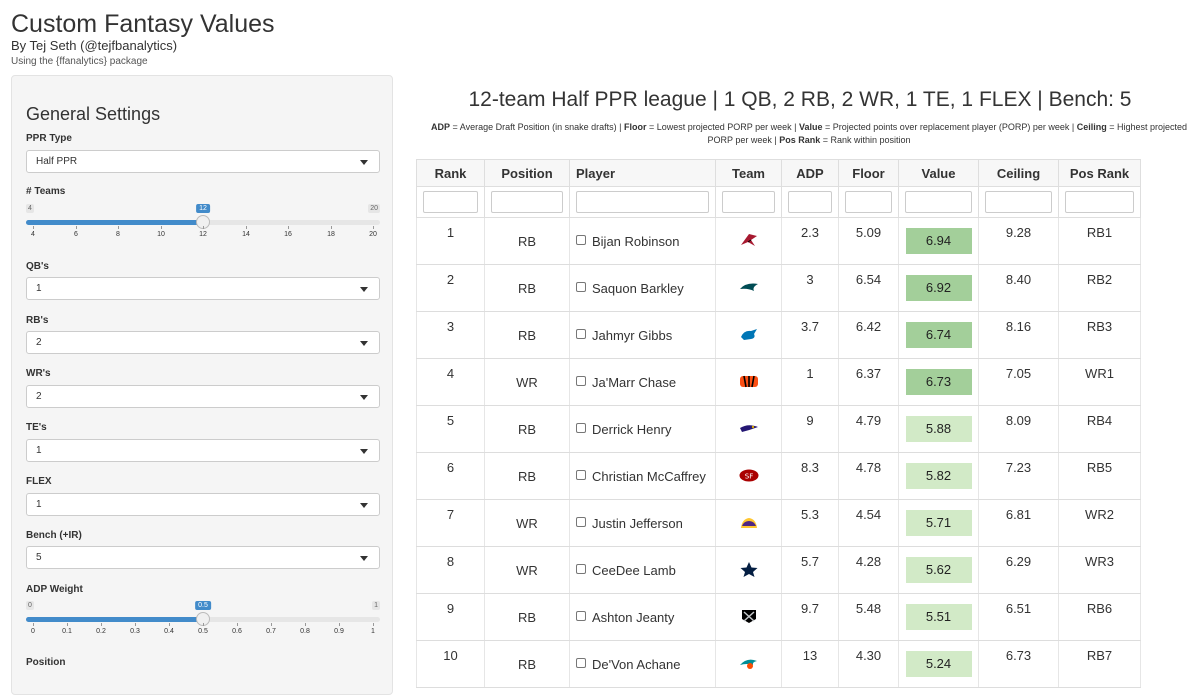 The height and width of the screenshot is (695, 1200). Describe the element at coordinates (748, 476) in the screenshot. I see `svg-text: SF` at that location.